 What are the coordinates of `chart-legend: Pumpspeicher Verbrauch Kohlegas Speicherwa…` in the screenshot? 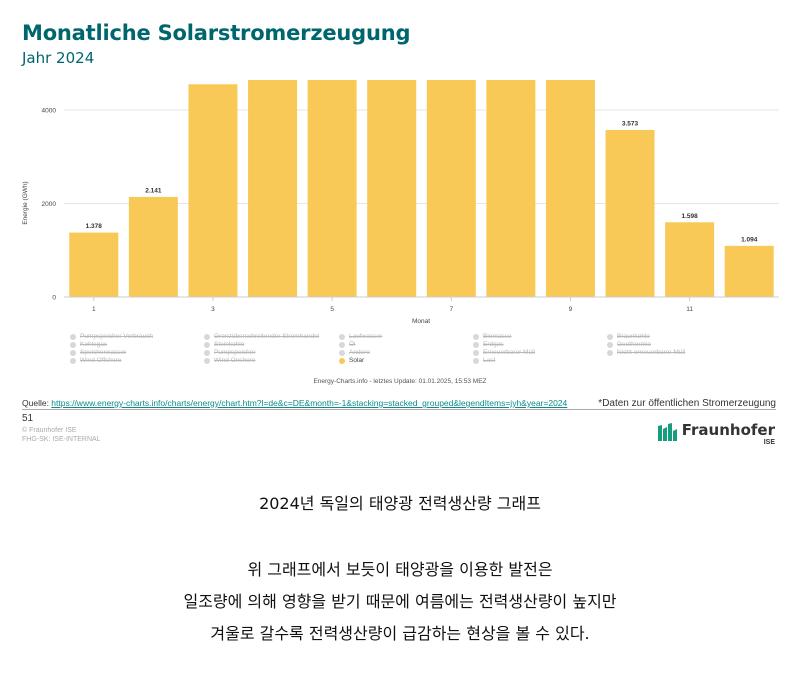 It's located at (410, 349).